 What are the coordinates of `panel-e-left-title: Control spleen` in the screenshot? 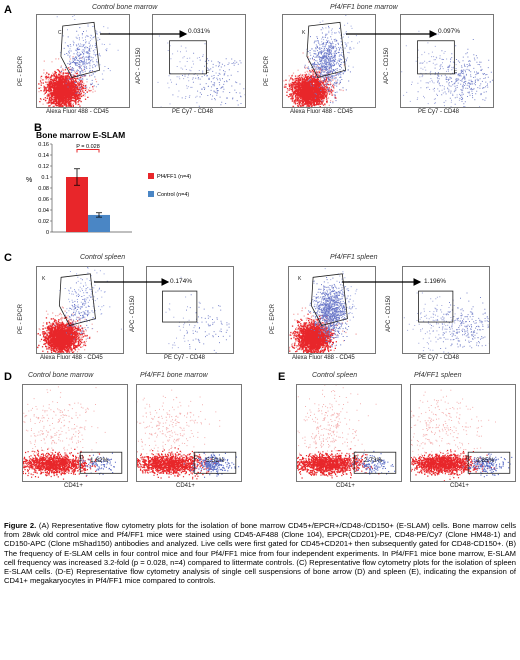 It's located at (335, 375).